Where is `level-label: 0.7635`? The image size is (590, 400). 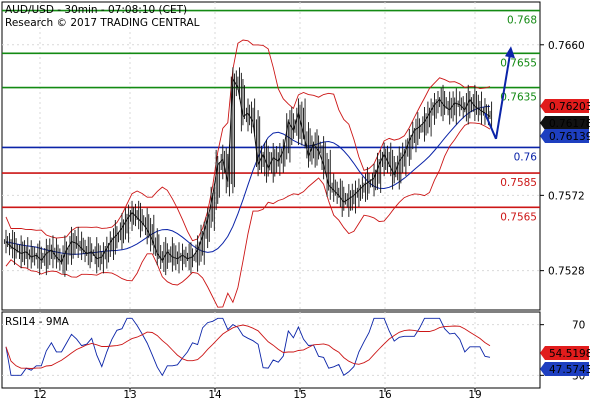
level-label: 0.7635 is located at coordinates (518, 98).